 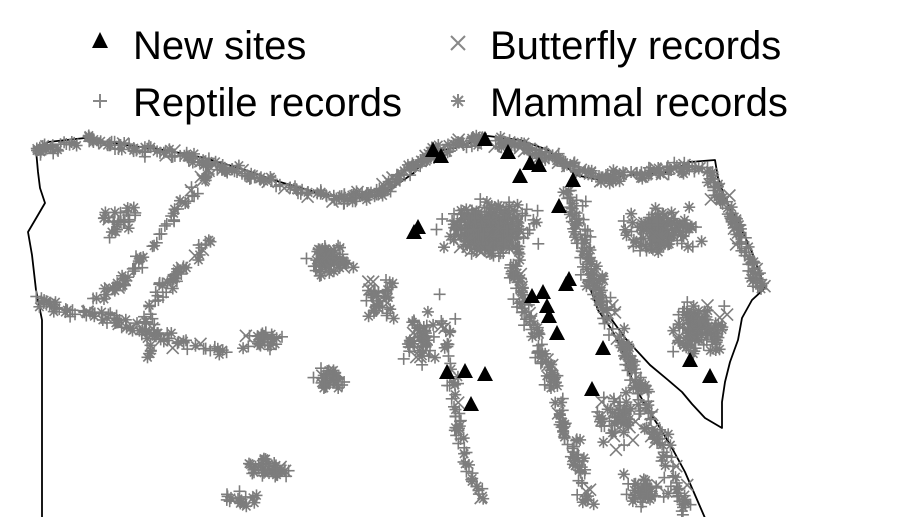 What do you see at coordinates (247, 103) in the screenshot?
I see `legend-item-reptile: Reptile records` at bounding box center [247, 103].